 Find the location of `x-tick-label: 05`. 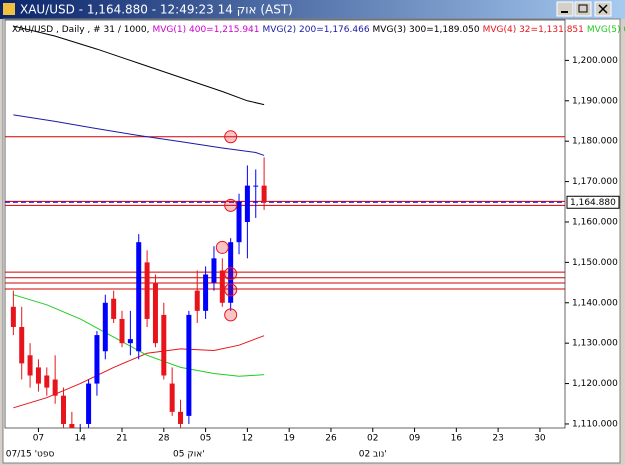

x-tick-label: 05 is located at coordinates (205, 439).